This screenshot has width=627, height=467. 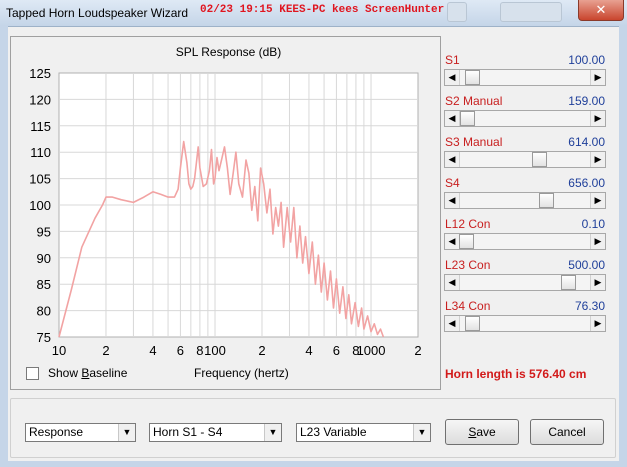 What do you see at coordinates (44, 311) in the screenshot?
I see `y-tick-label: 80` at bounding box center [44, 311].